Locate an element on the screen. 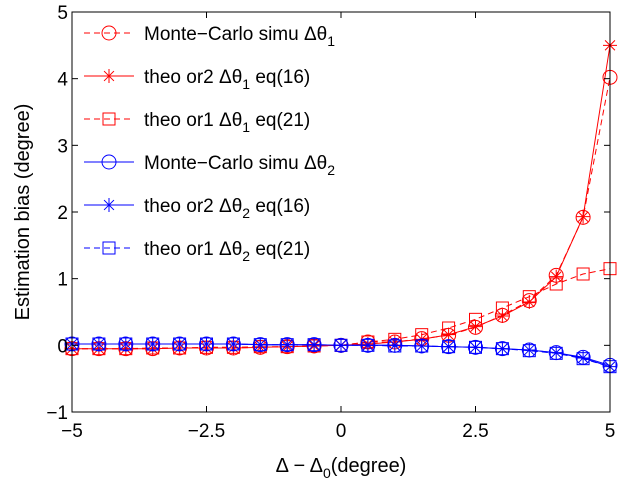  legend-entry: theo or1 Δθ2 eq(21) is located at coordinates (197, 251).